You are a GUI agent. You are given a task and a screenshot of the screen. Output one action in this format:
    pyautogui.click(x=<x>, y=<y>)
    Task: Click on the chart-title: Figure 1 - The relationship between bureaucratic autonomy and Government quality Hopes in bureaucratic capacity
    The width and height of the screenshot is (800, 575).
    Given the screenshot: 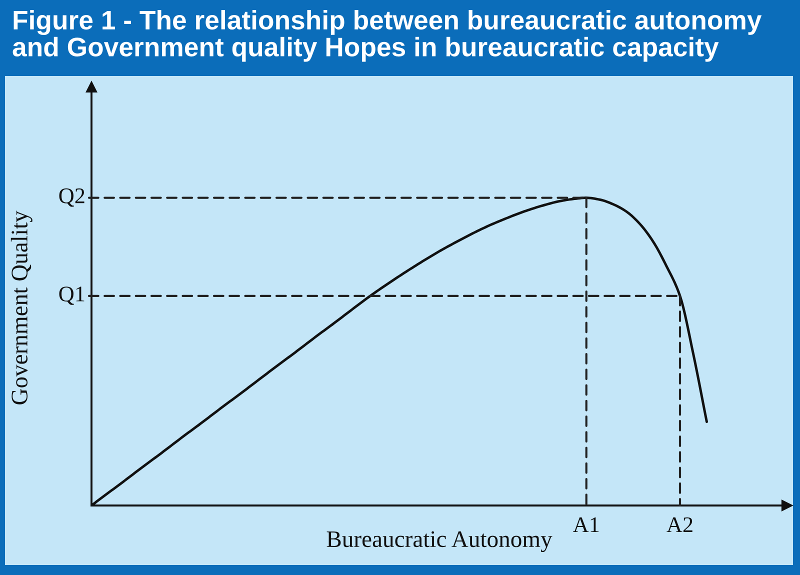 What is the action you would take?
    pyautogui.click(x=387, y=36)
    